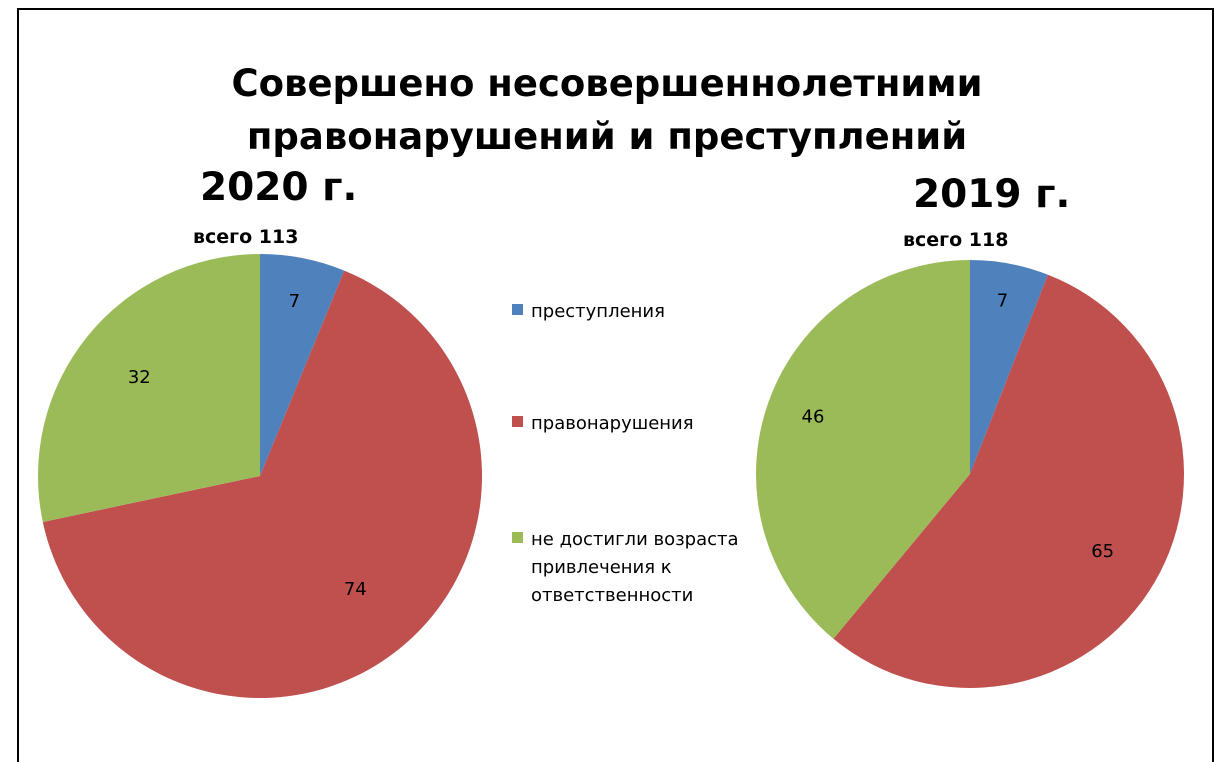 This screenshot has width=1214, height=762. Describe the element at coordinates (992, 194) in the screenshot. I see `year-label-2019: 2019 г.` at that location.